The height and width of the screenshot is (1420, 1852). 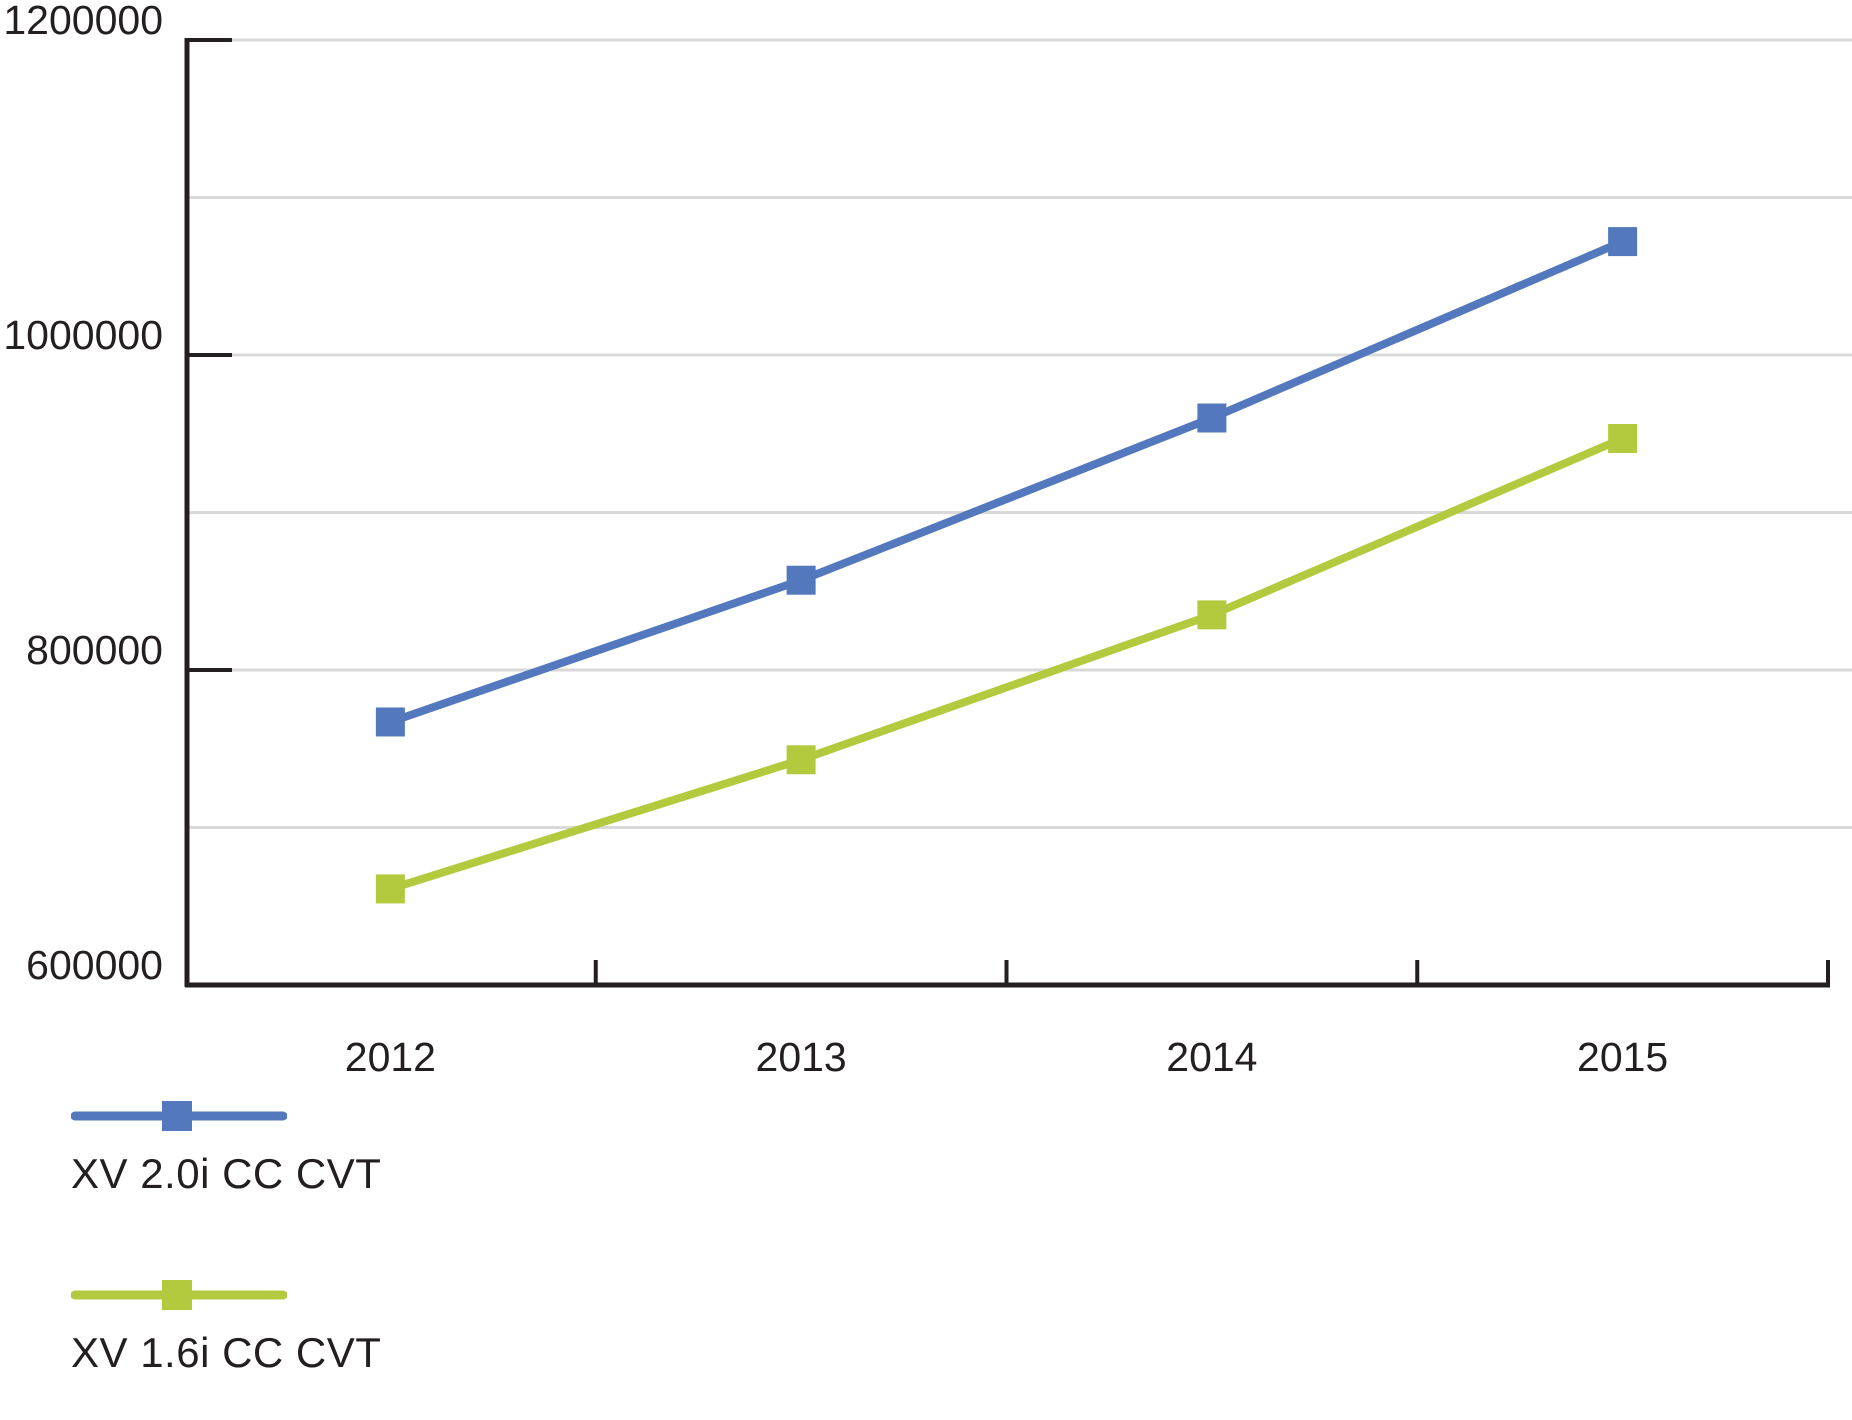 What do you see at coordinates (1623, 438) in the screenshot?
I see `series-marker-xv-1-6i-cc-cvt-2015` at bounding box center [1623, 438].